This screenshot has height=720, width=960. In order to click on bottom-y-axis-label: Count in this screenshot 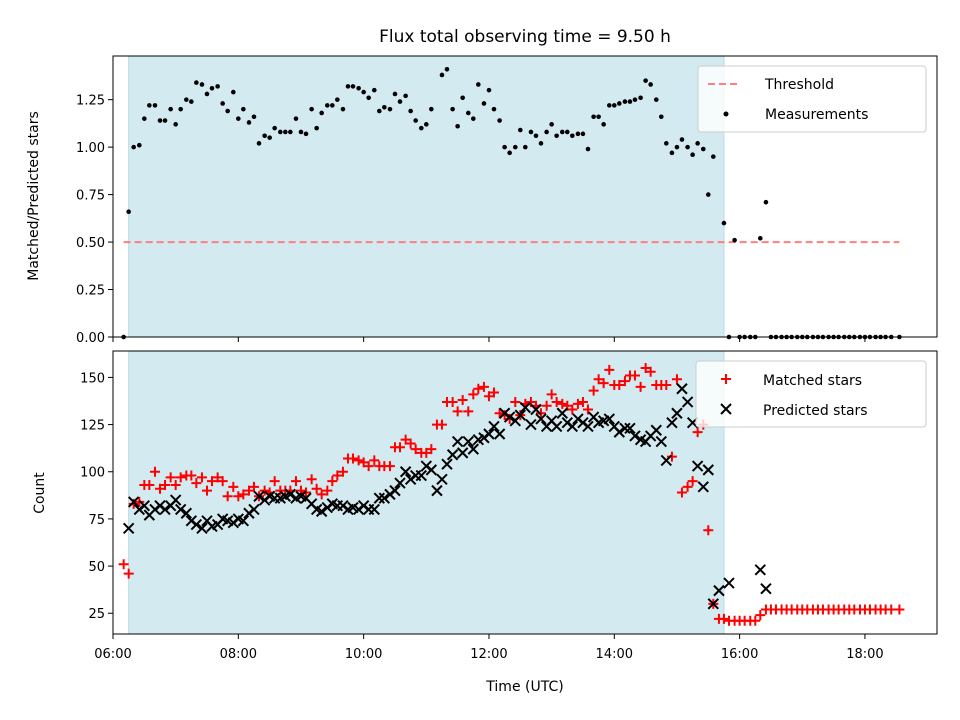, I will do `click(40, 493)`.